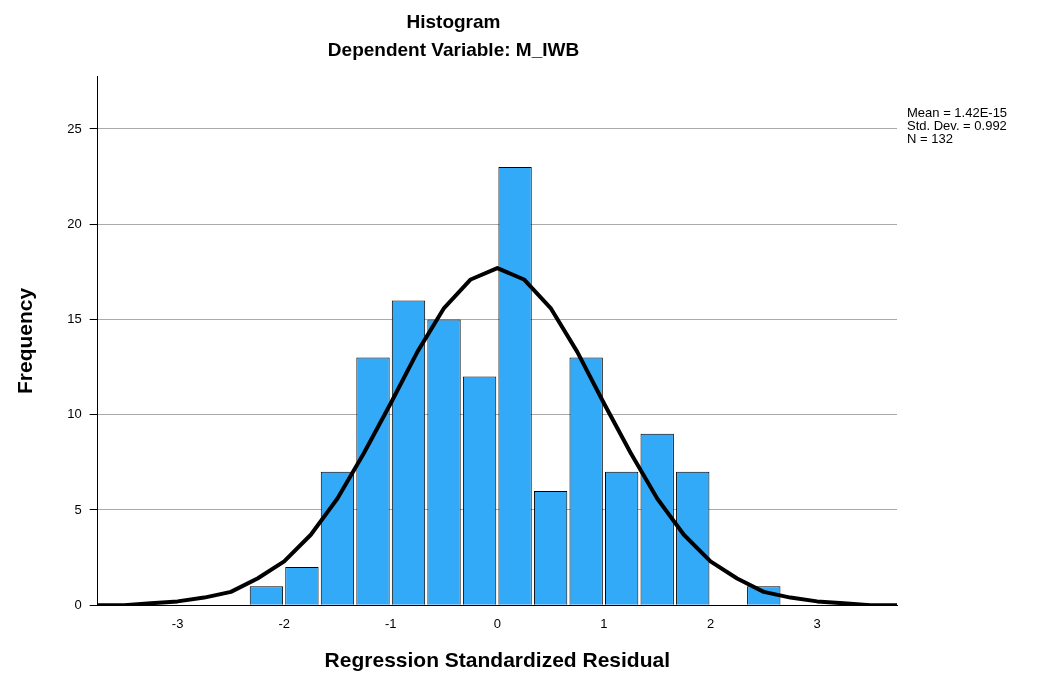 Image resolution: width=1042 pixels, height=688 pixels. I want to click on y-tick-label: 10, so click(74, 414).